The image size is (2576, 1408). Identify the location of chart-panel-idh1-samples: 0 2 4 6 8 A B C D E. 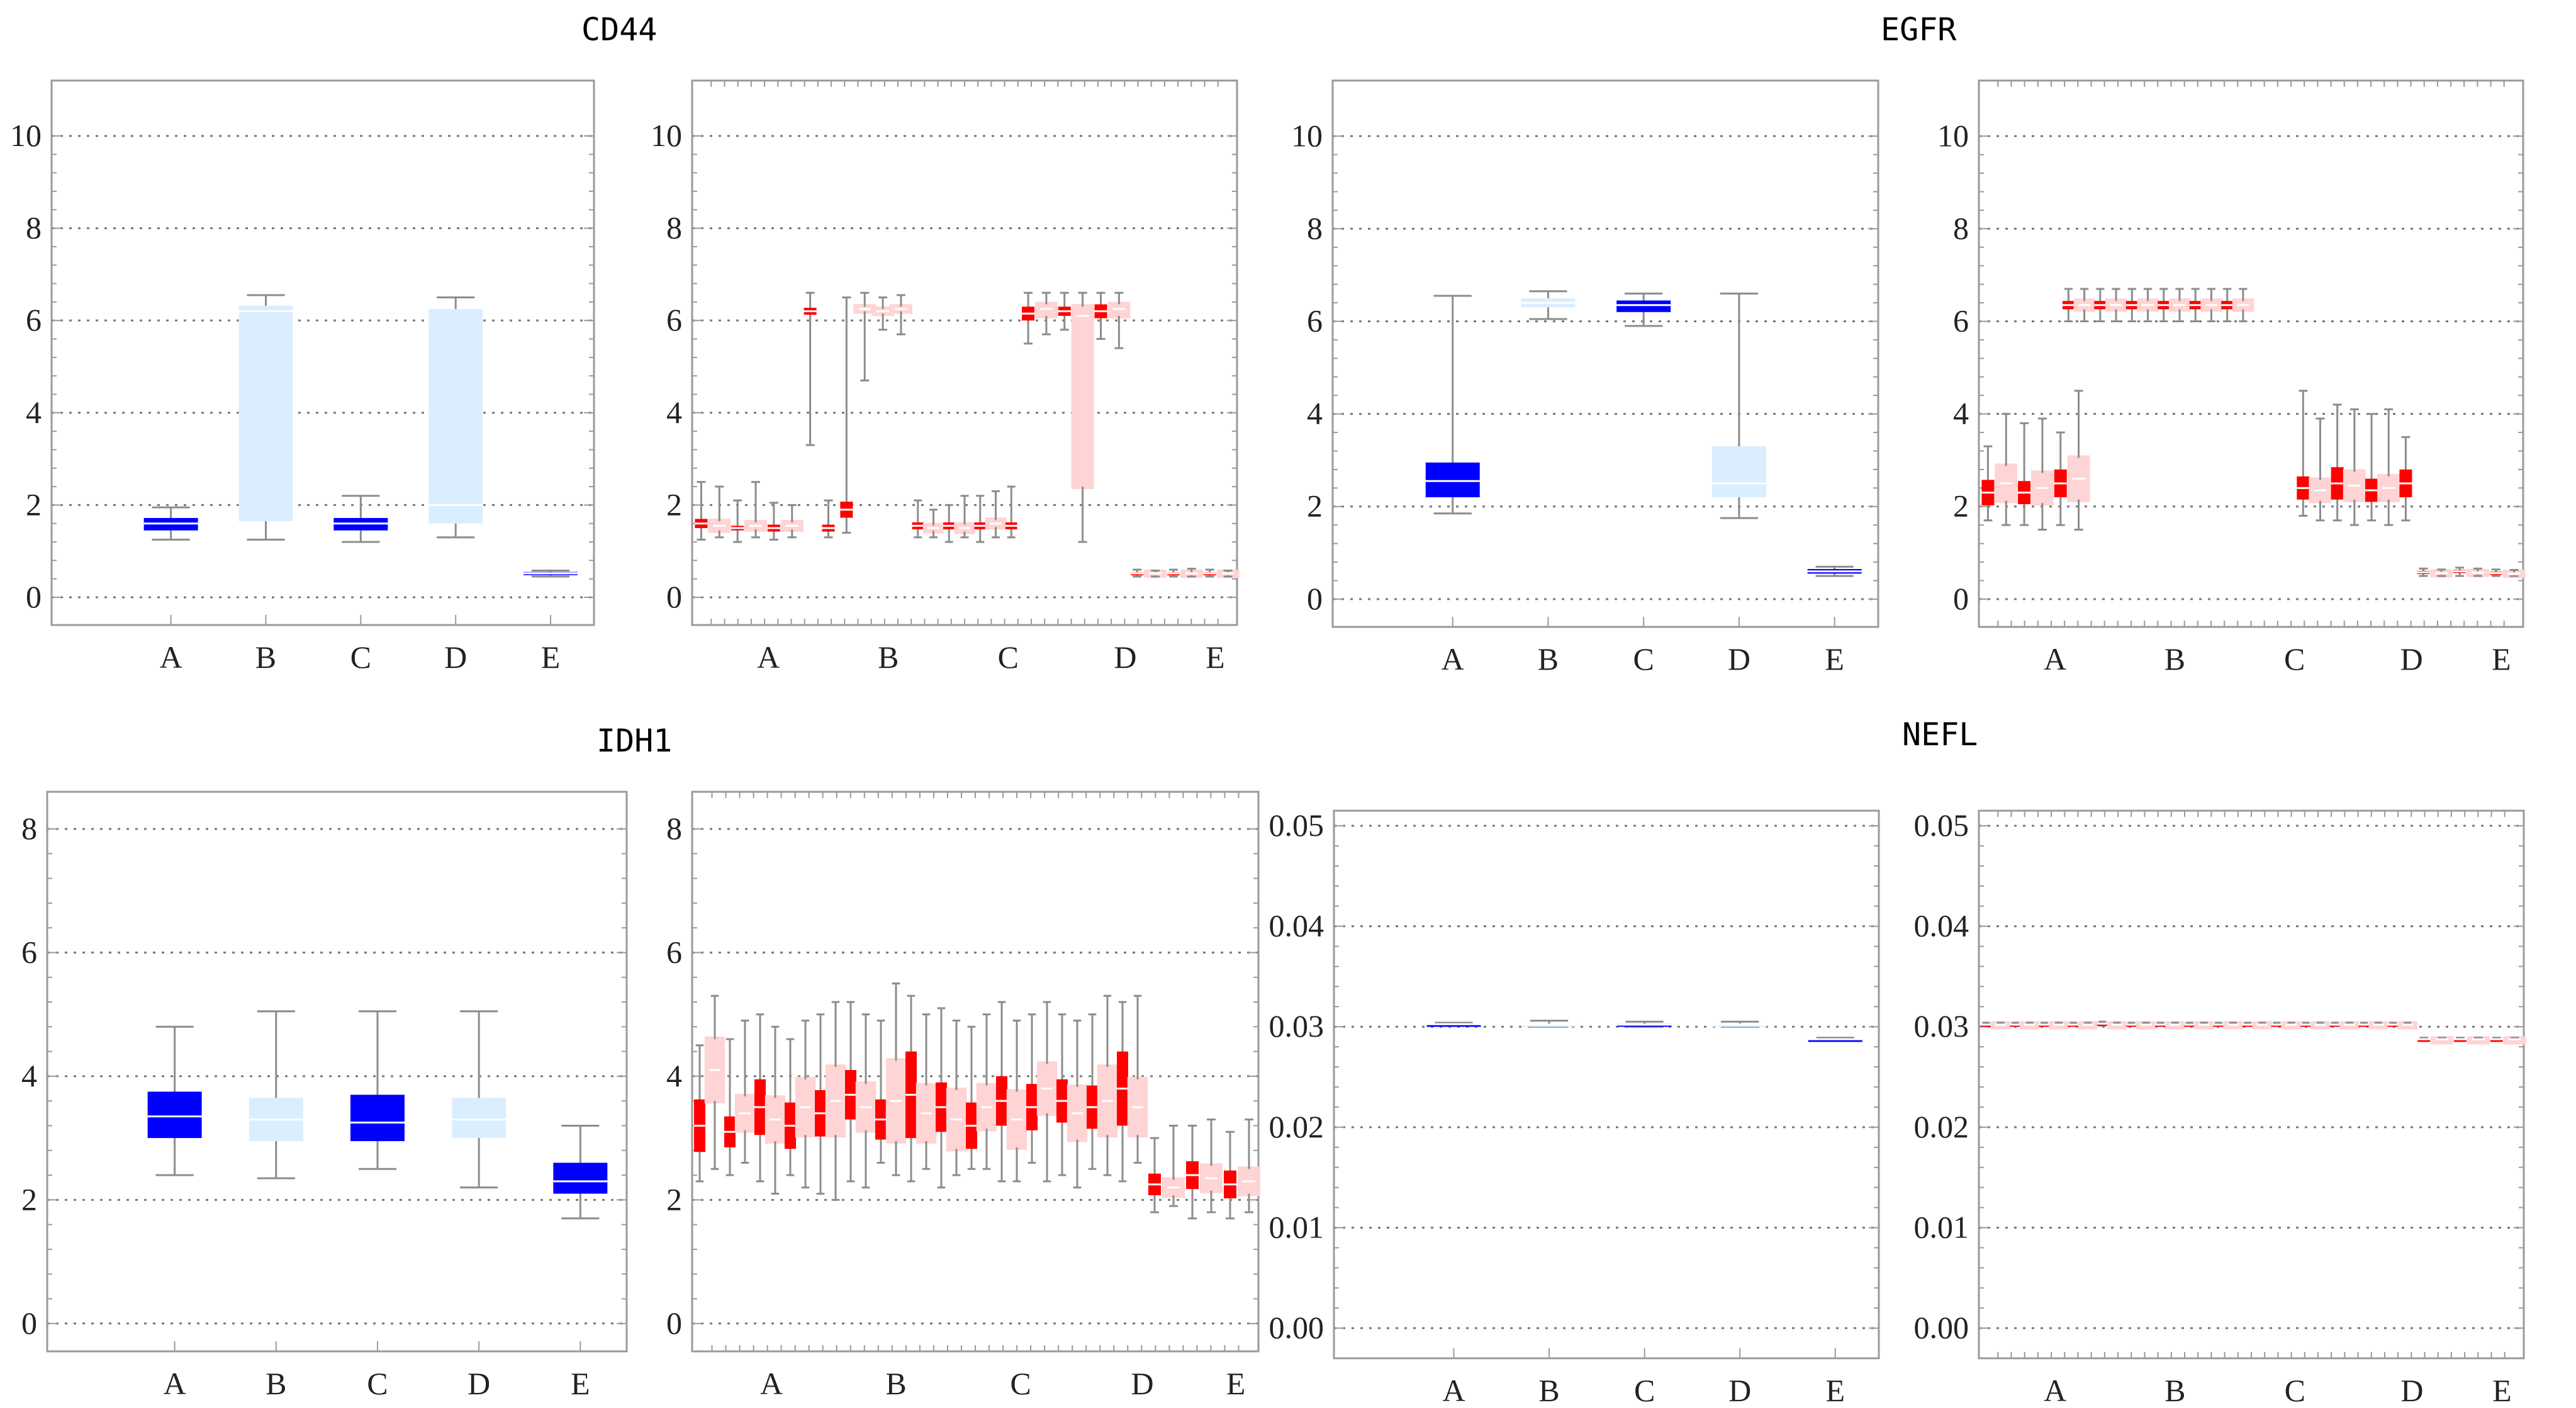
(963, 1096).